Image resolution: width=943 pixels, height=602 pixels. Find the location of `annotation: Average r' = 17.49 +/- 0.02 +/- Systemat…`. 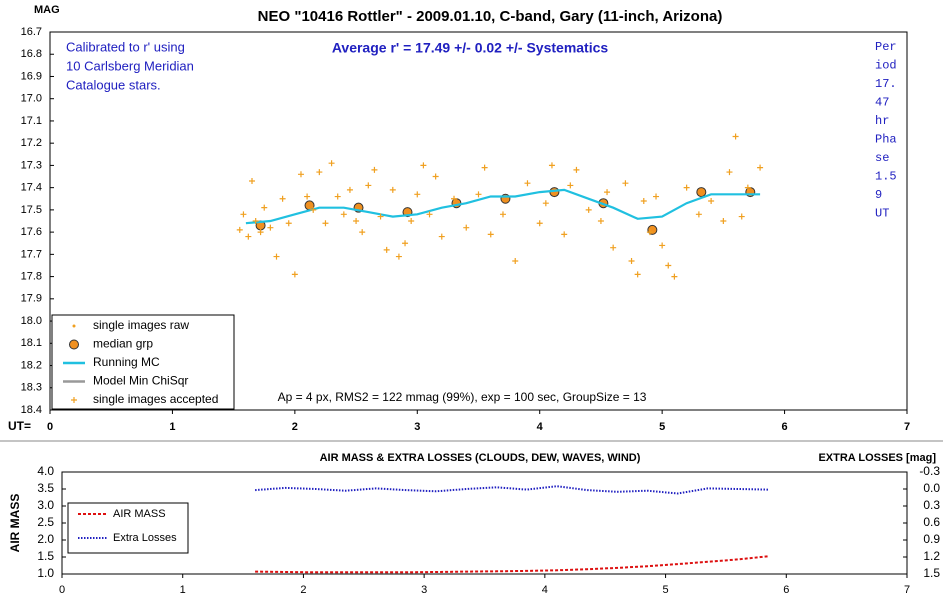

annotation: Average r' = 17.49 +/- 0.02 +/- Systemat… is located at coordinates (470, 48).